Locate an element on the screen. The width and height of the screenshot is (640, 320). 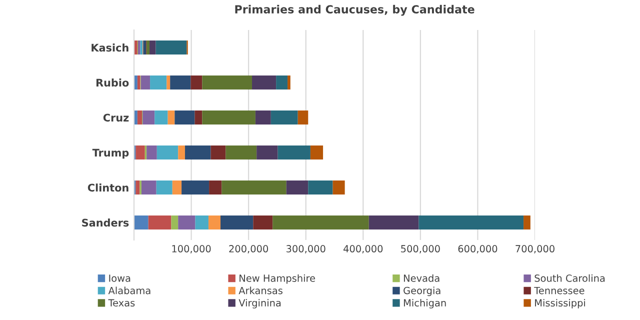
legend-label: Virginina is located at coordinates (259, 303).